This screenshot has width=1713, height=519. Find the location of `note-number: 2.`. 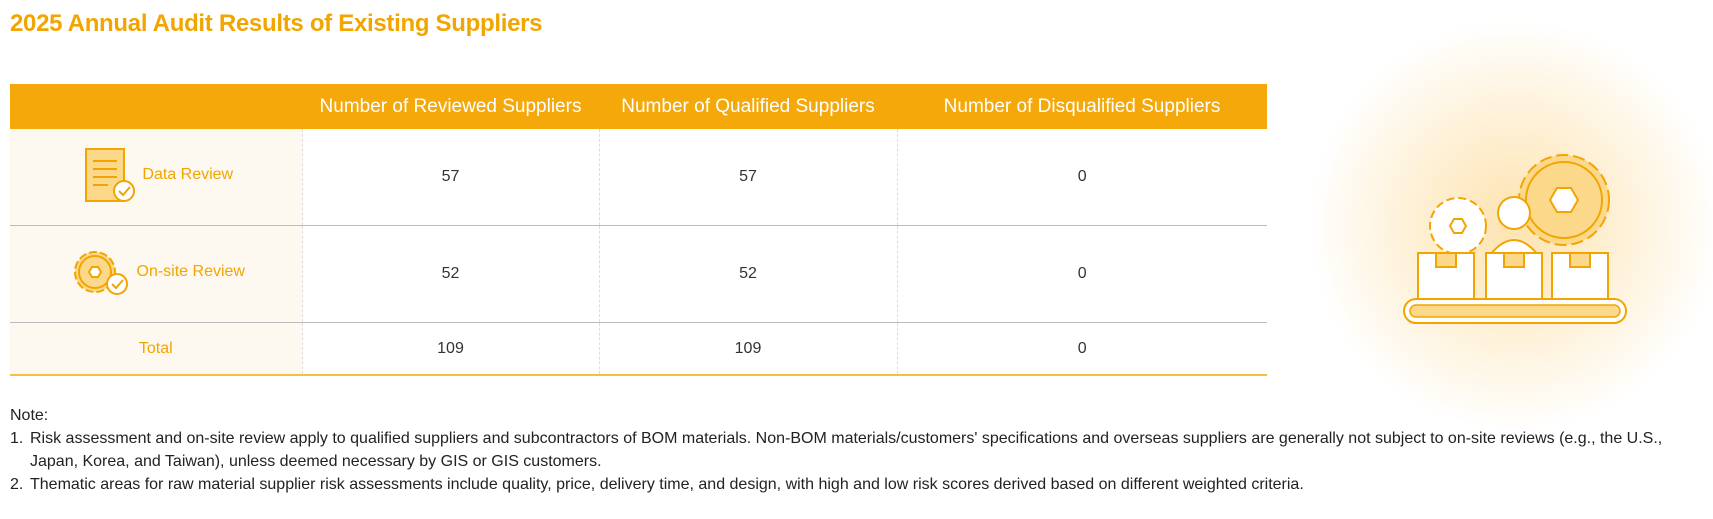

note-number: 2. is located at coordinates (17, 484).